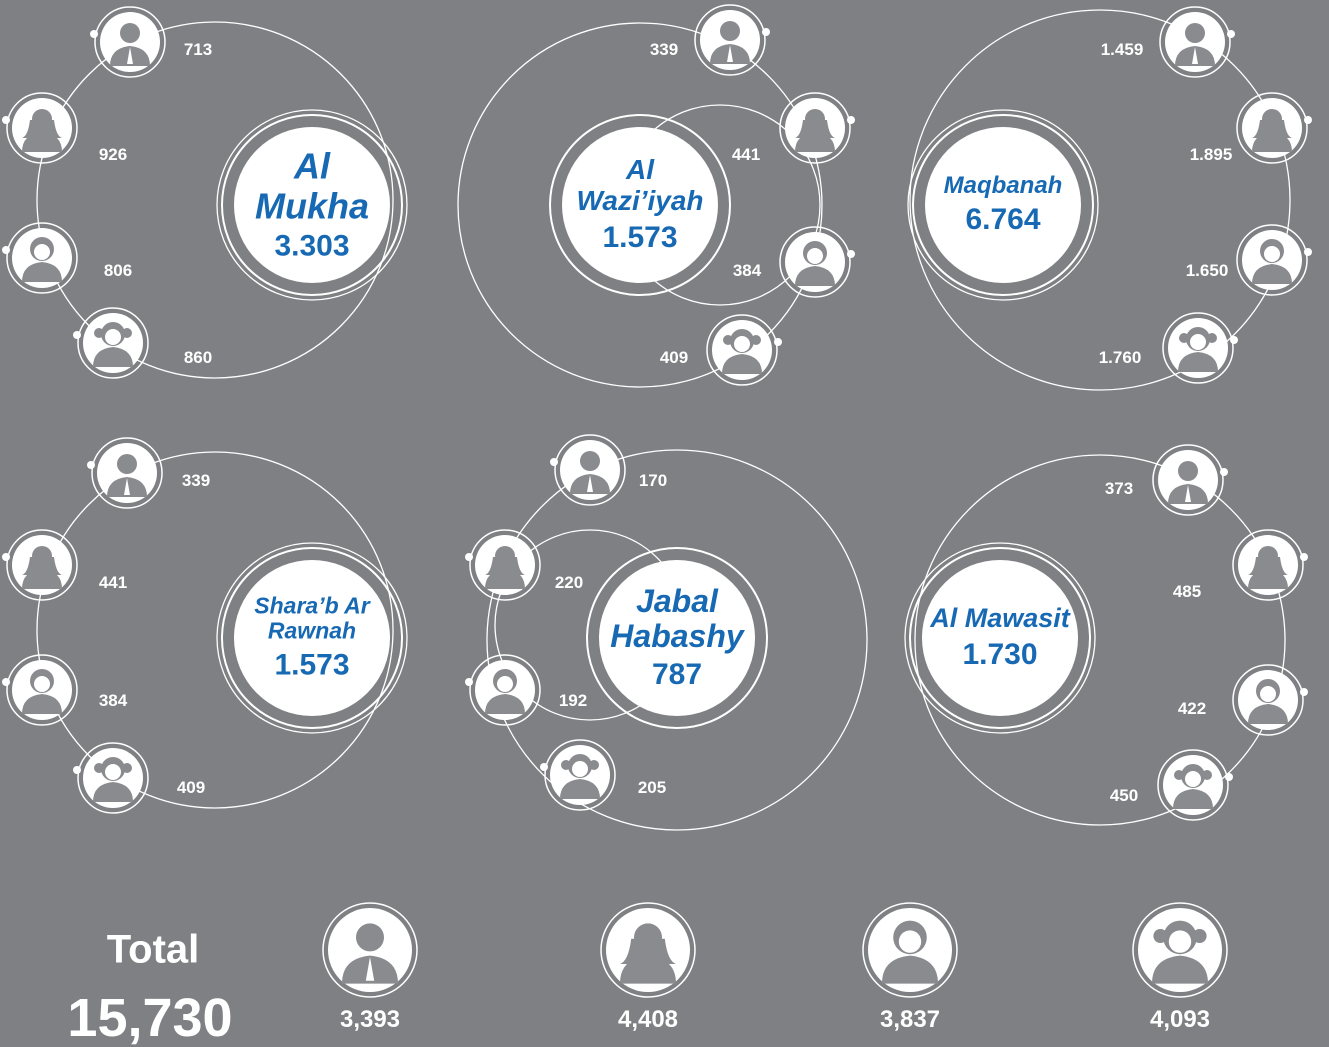 This screenshot has height=1047, width=1329. What do you see at coordinates (1122, 49) in the screenshot?
I see `count-label: 1.459` at bounding box center [1122, 49].